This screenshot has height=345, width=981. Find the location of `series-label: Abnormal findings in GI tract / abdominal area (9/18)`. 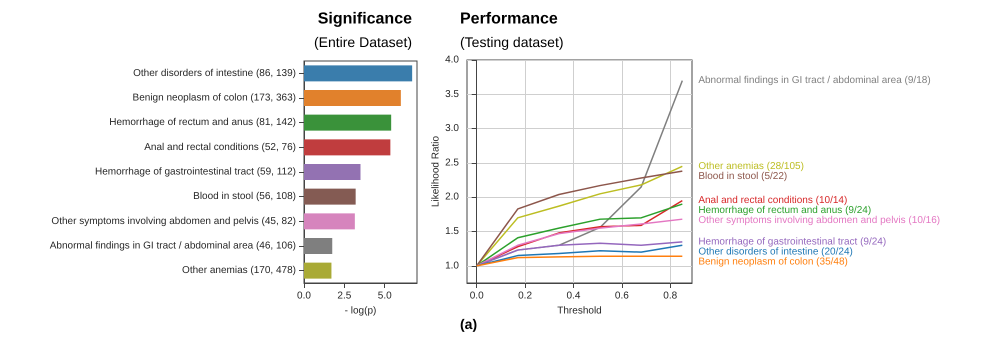

series-label: Abnormal findings in GI tract / abdominal area (9/18) is located at coordinates (814, 80).